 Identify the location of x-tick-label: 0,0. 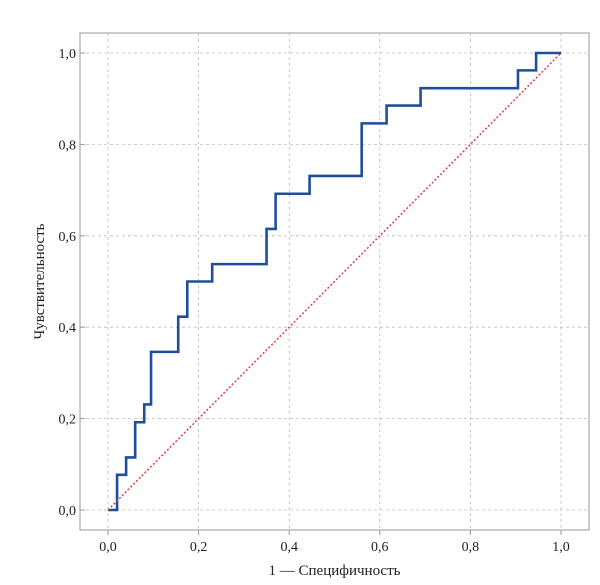
(108, 547).